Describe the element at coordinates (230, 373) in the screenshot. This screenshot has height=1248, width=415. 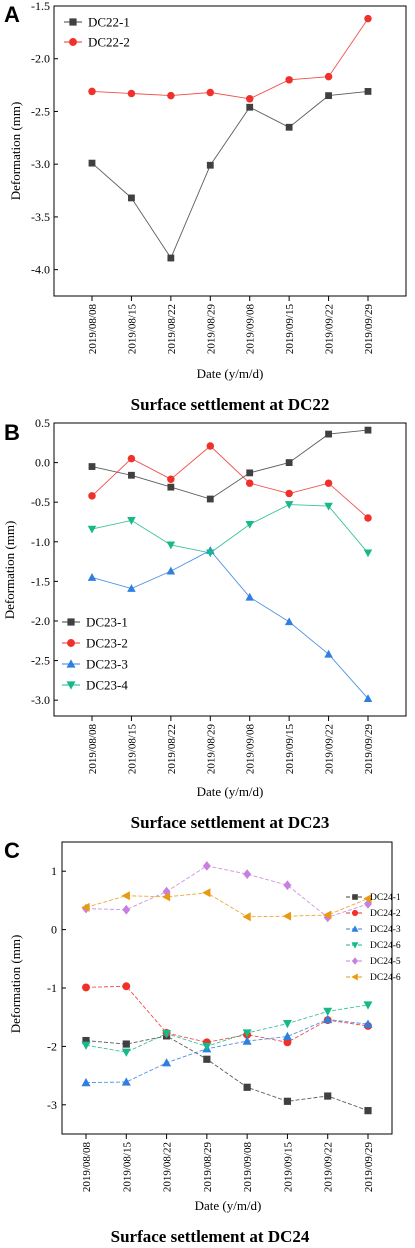
I see `x-axis-label-a: Date (y/m/d)` at that location.